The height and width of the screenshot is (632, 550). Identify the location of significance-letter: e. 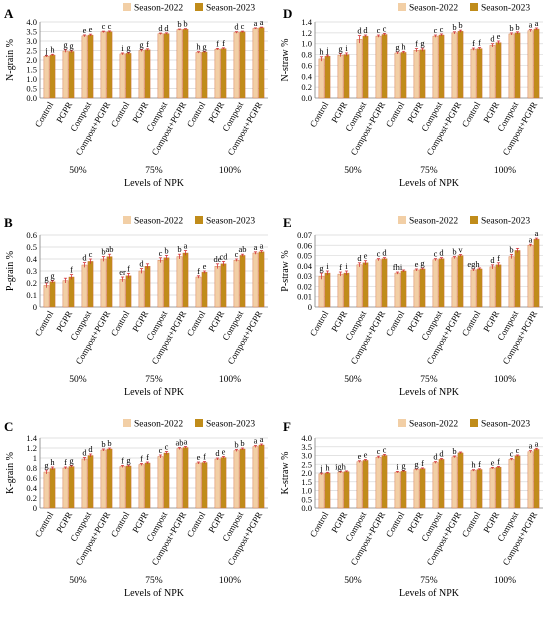
(366, 256).